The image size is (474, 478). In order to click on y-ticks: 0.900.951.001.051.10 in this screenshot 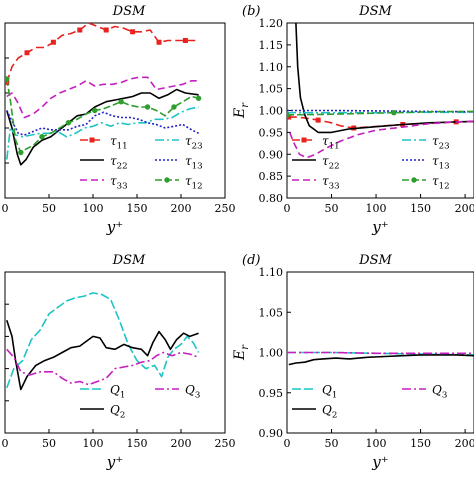, I will do `click(275, 353)`.